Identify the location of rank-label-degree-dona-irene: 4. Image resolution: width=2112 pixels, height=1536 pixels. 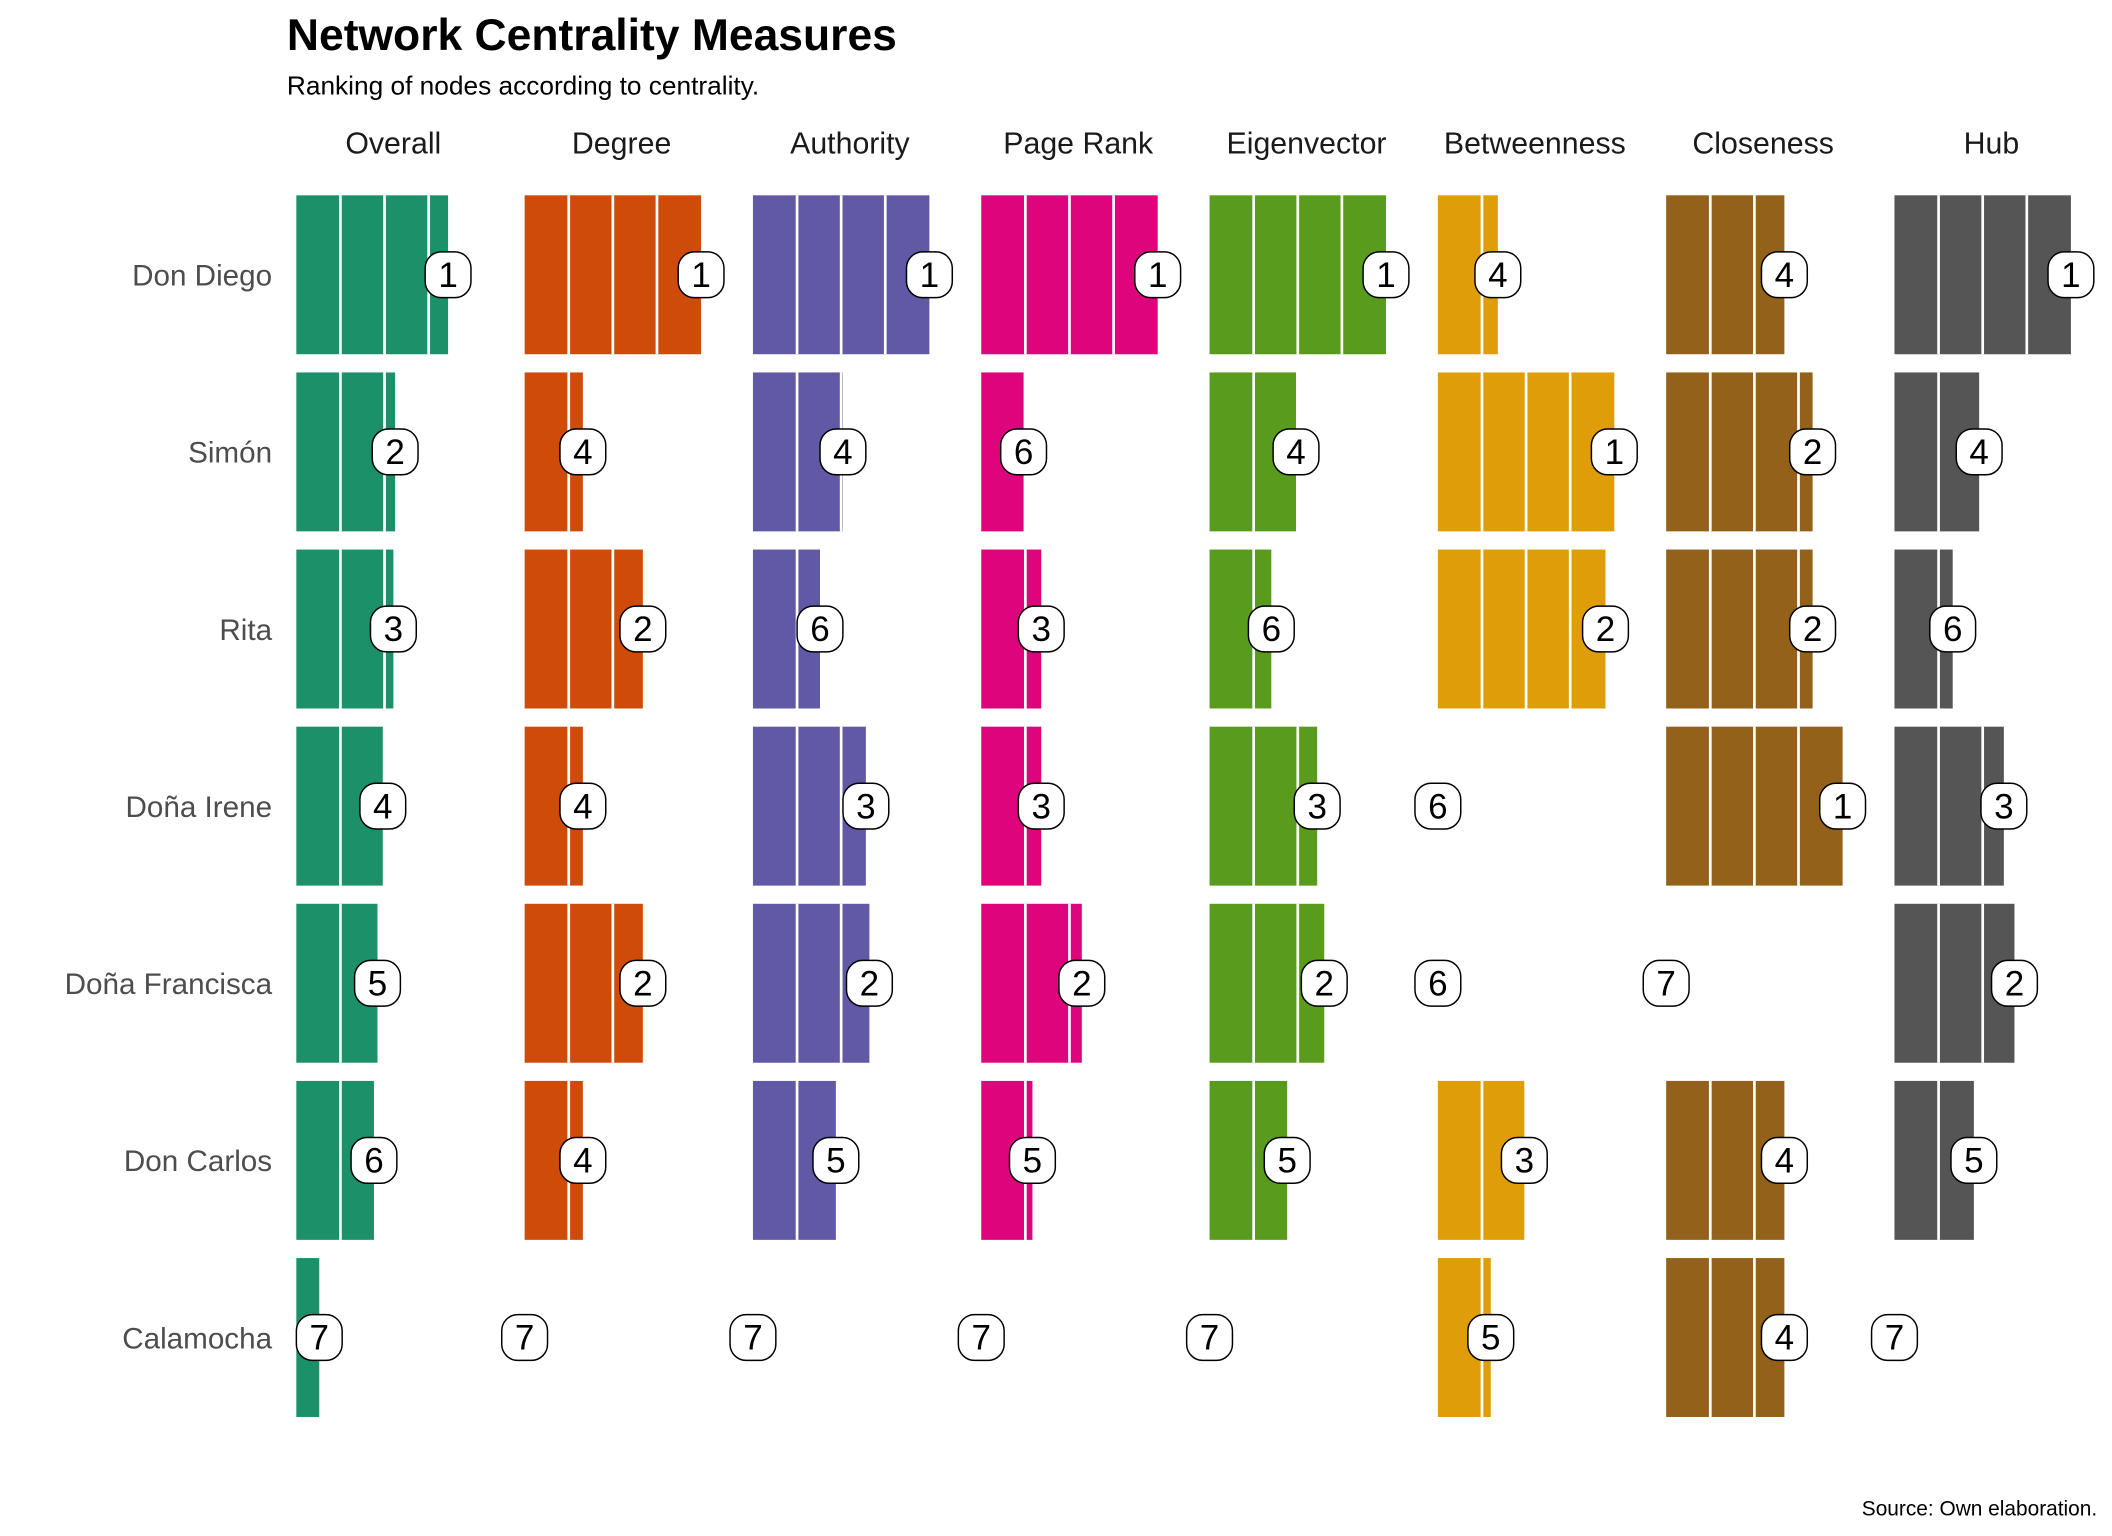
(583, 806).